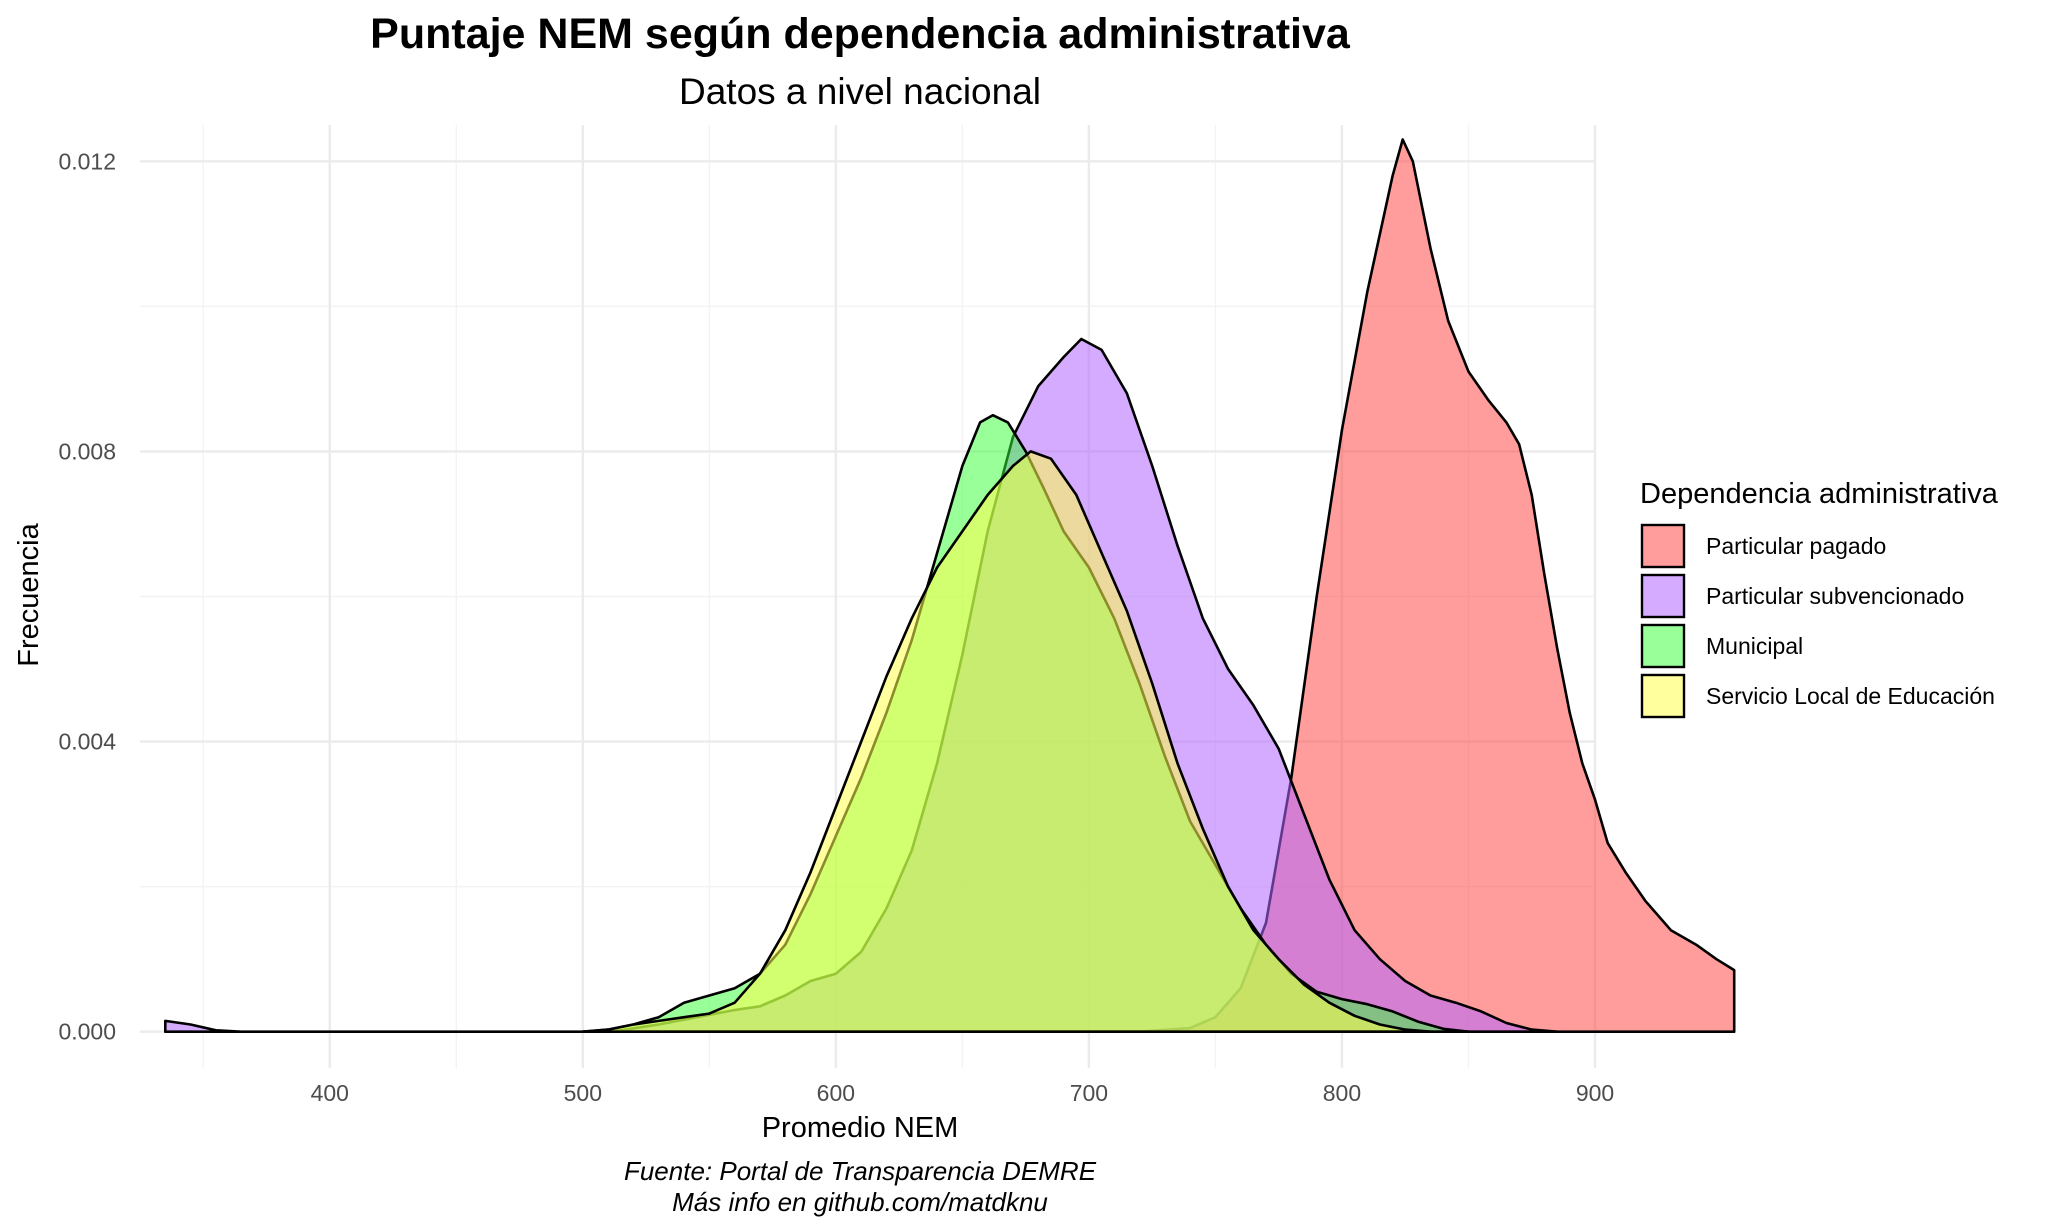 This screenshot has height=1228, width=2048. Describe the element at coordinates (963, 1093) in the screenshot. I see `x-axis-ticks: 400 500 600 700 800 900` at that location.